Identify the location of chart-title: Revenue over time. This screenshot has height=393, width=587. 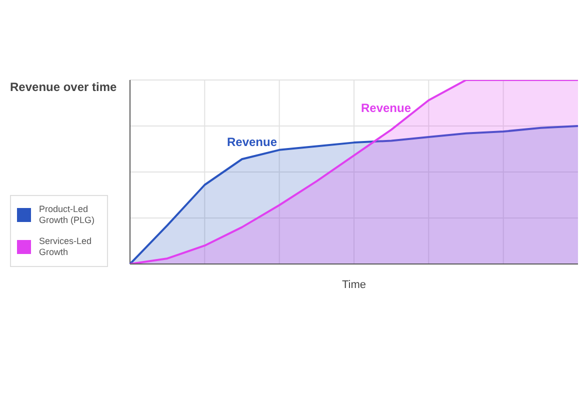
(63, 87).